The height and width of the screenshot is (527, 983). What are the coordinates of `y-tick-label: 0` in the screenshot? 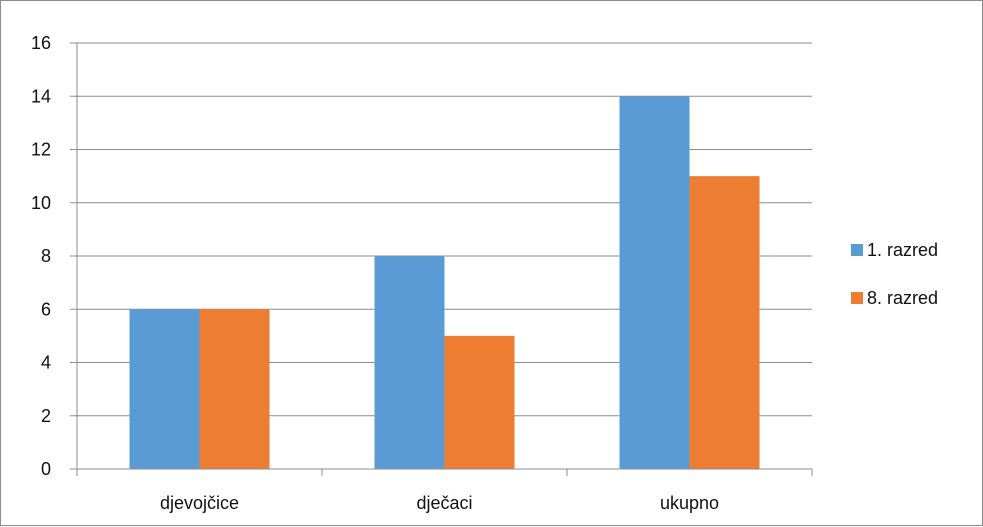 It's located at (46, 469).